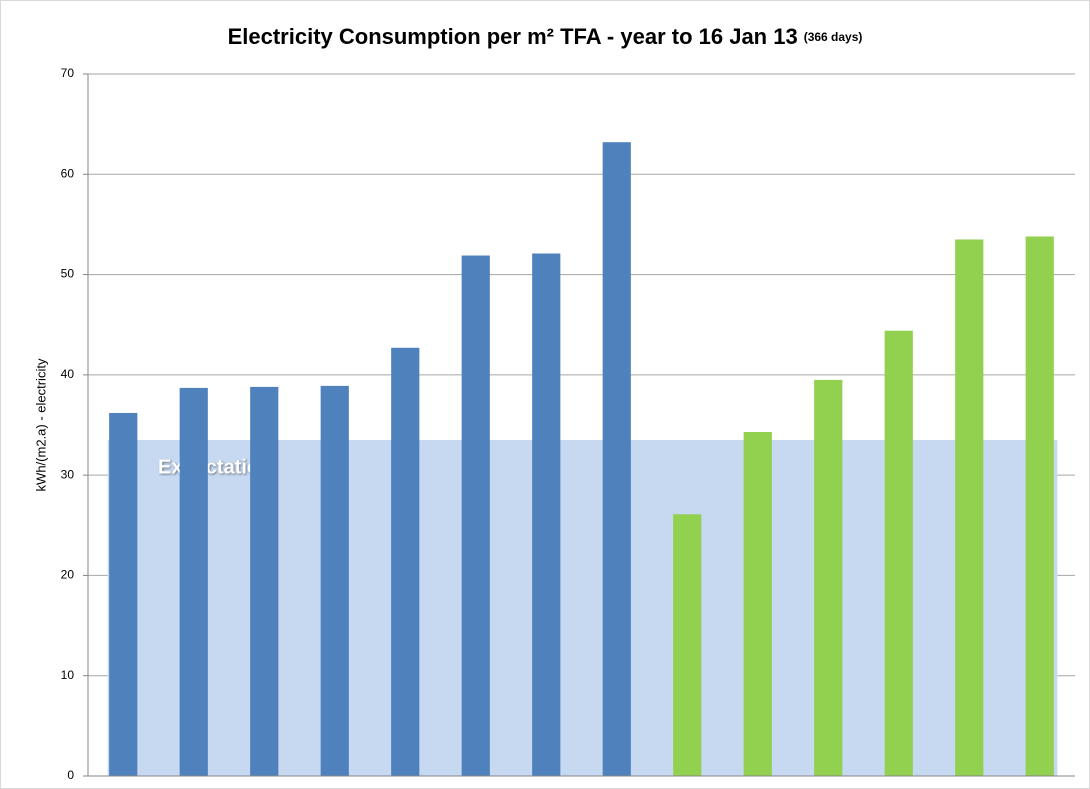 The image size is (1090, 789). I want to click on y-tick-label: 70, so click(68, 73).